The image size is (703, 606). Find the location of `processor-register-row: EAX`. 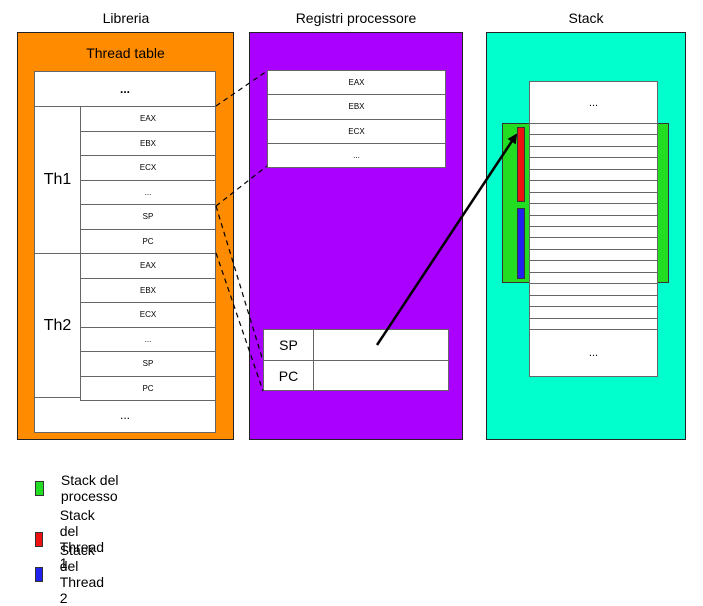

processor-register-row: EAX is located at coordinates (356, 83).